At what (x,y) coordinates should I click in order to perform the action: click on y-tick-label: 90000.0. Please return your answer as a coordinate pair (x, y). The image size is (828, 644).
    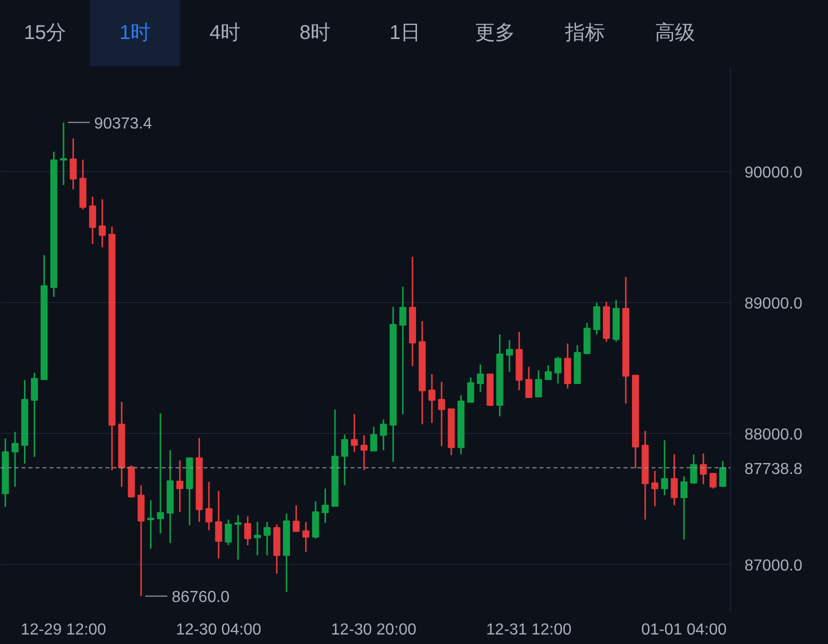
    Looking at the image, I should click on (773, 173).